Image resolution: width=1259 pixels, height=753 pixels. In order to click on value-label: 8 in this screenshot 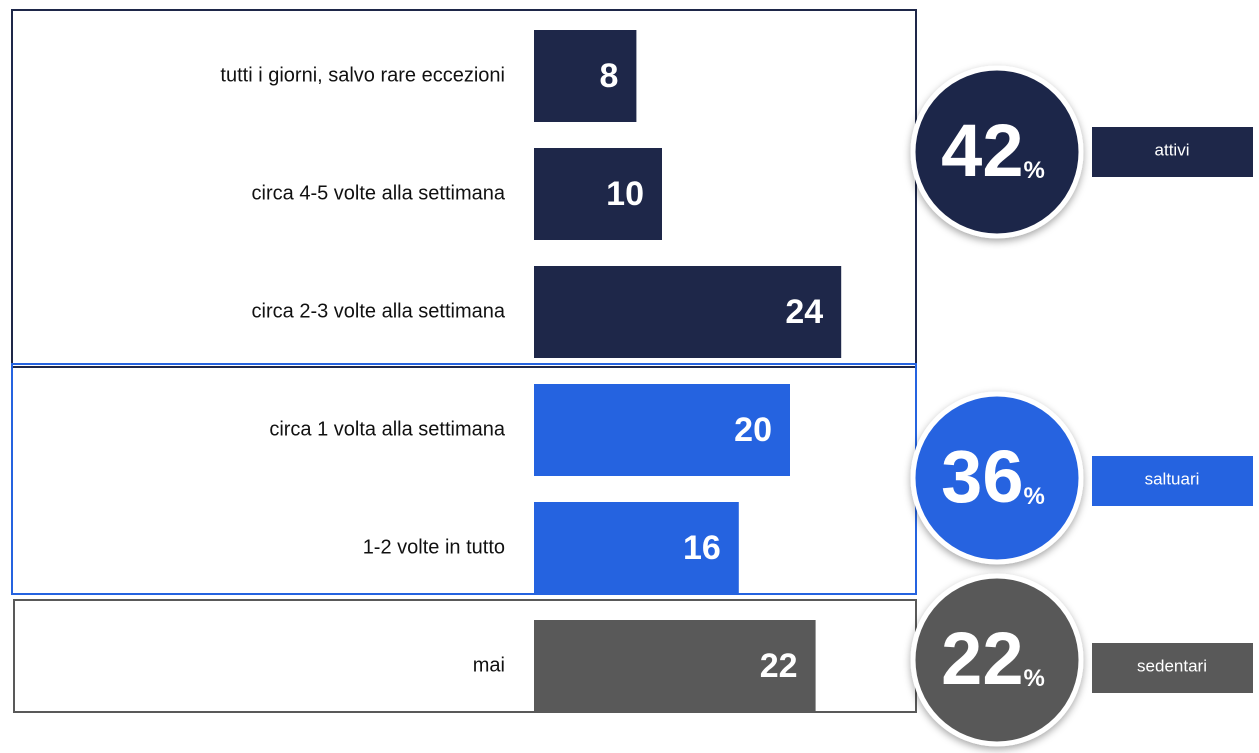, I will do `click(608, 76)`.